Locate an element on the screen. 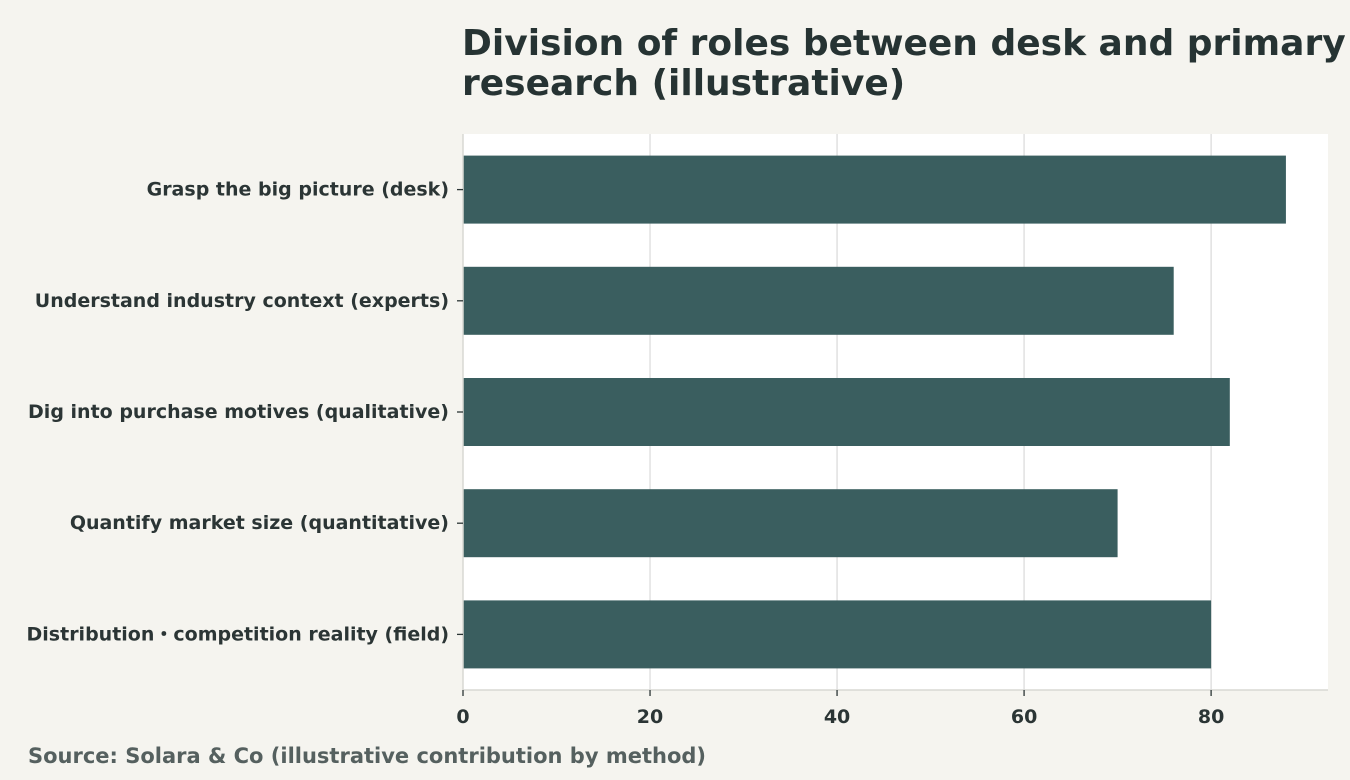  category-label-2: Dig into purchase motives (qualitative) is located at coordinates (238, 412).